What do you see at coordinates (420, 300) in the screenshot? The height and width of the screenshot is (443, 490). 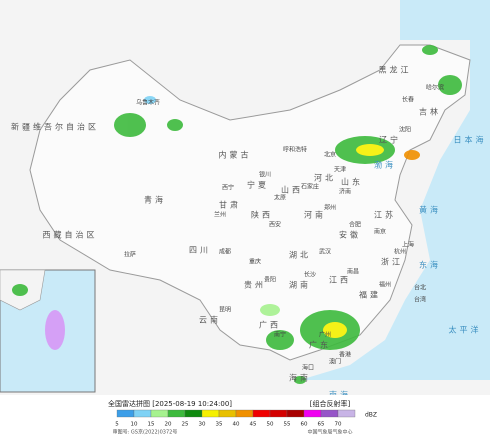 I see `place-label: 台湾` at bounding box center [420, 300].